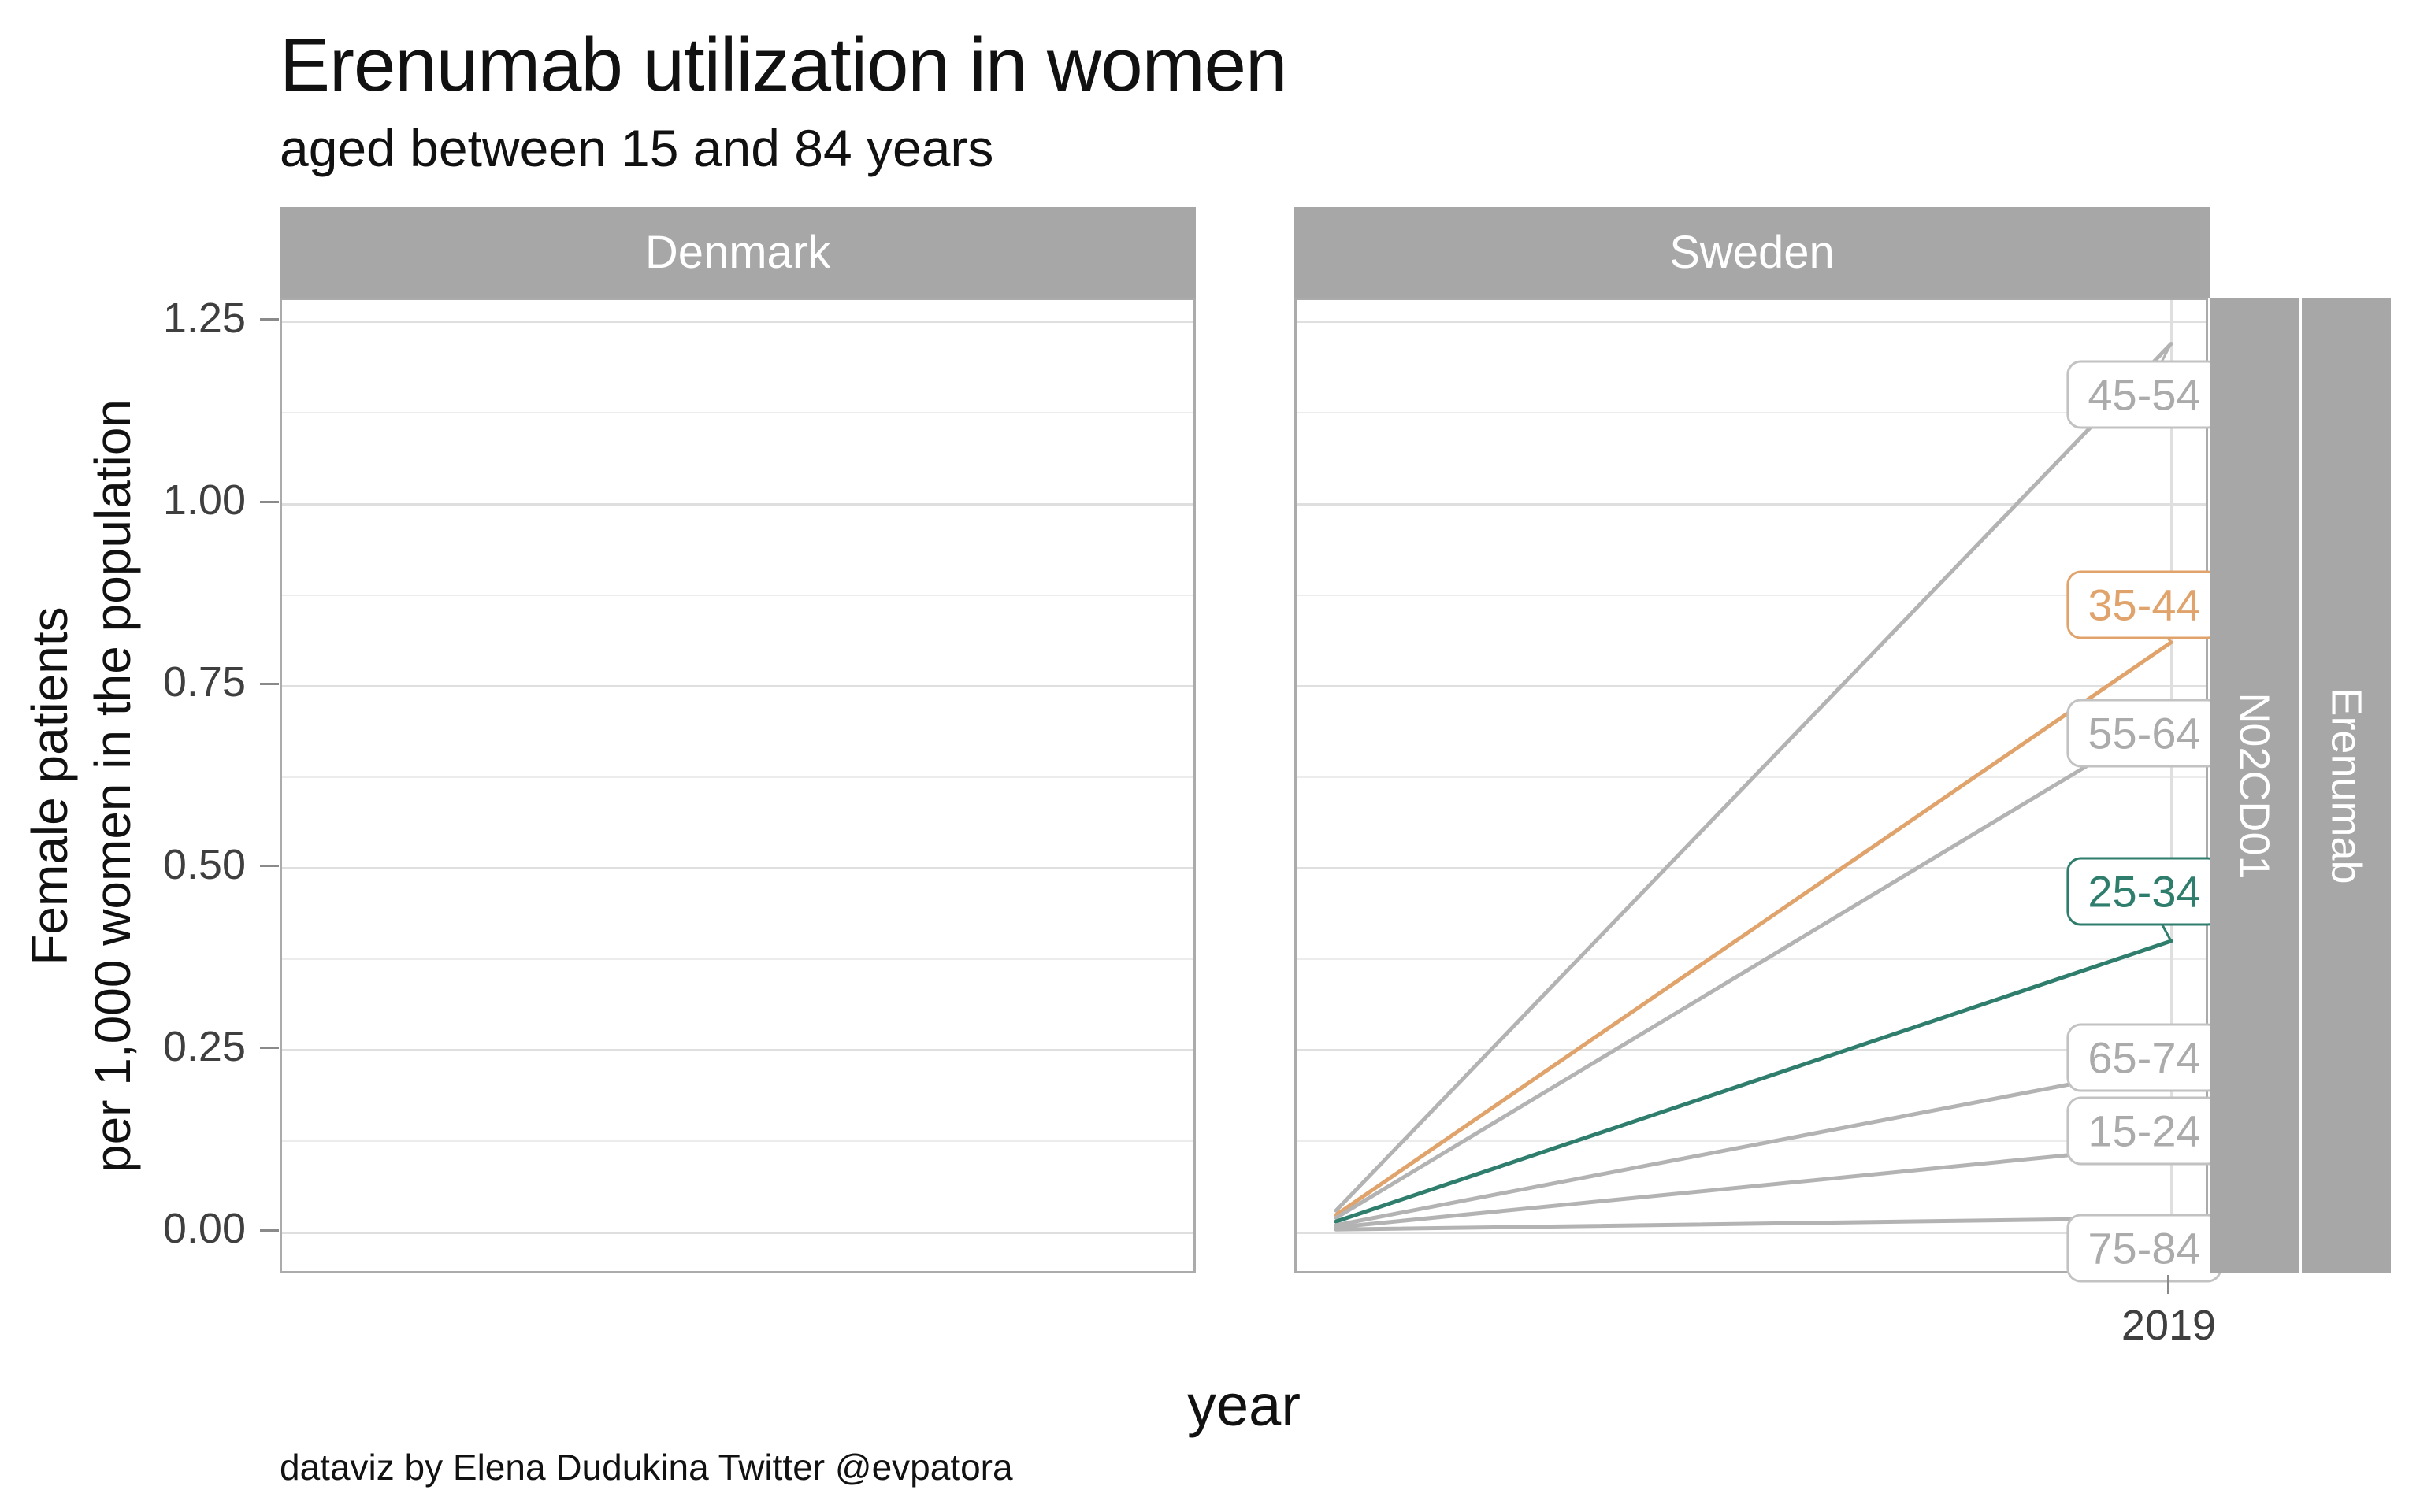 This screenshot has height=1512, width=2420. I want to click on age-group-label-55-64: 55-64, so click(2144, 733).